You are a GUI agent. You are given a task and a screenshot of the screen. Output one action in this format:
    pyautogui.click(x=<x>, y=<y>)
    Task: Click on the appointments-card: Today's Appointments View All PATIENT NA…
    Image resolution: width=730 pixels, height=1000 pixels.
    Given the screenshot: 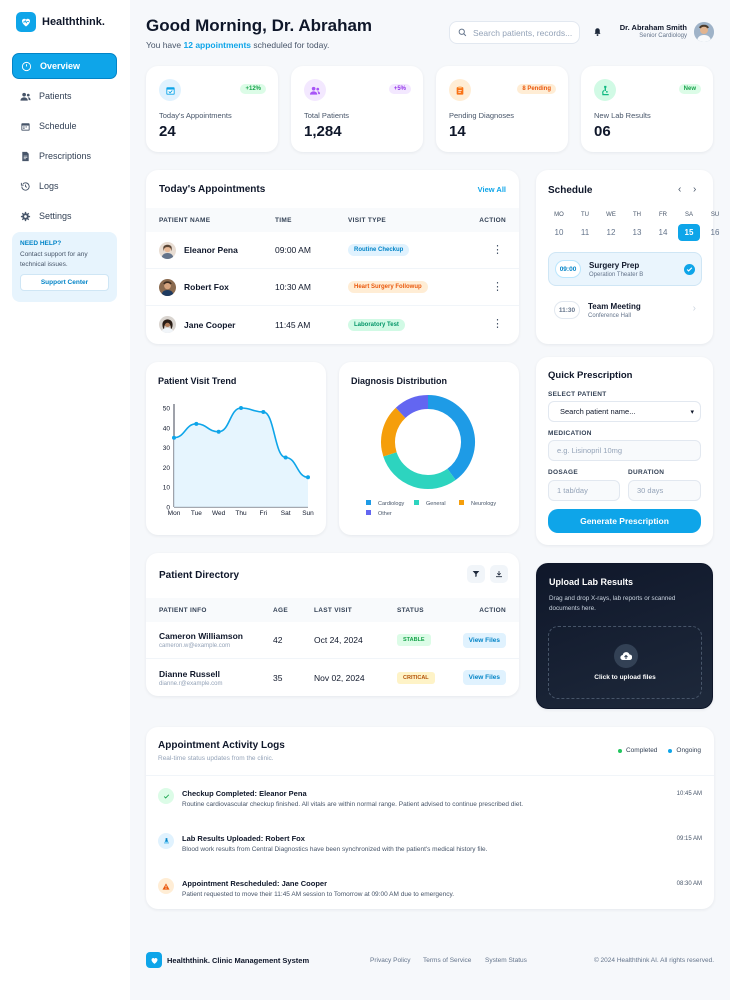 What is the action you would take?
    pyautogui.click(x=332, y=257)
    